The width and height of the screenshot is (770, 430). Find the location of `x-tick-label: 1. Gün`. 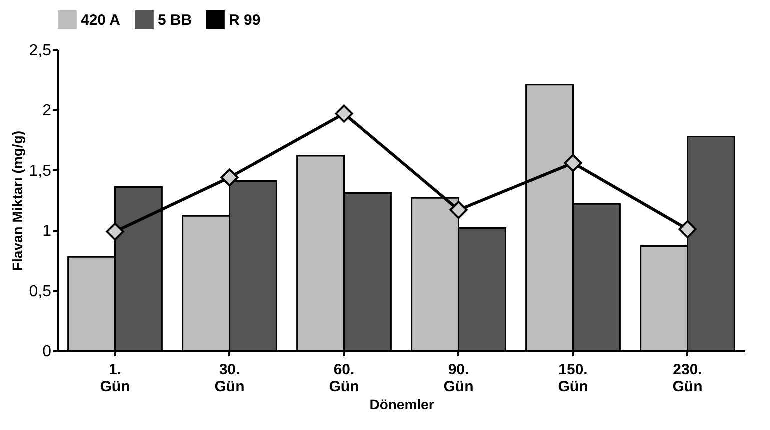

x-tick-label: 1. Gün is located at coordinates (115, 379).